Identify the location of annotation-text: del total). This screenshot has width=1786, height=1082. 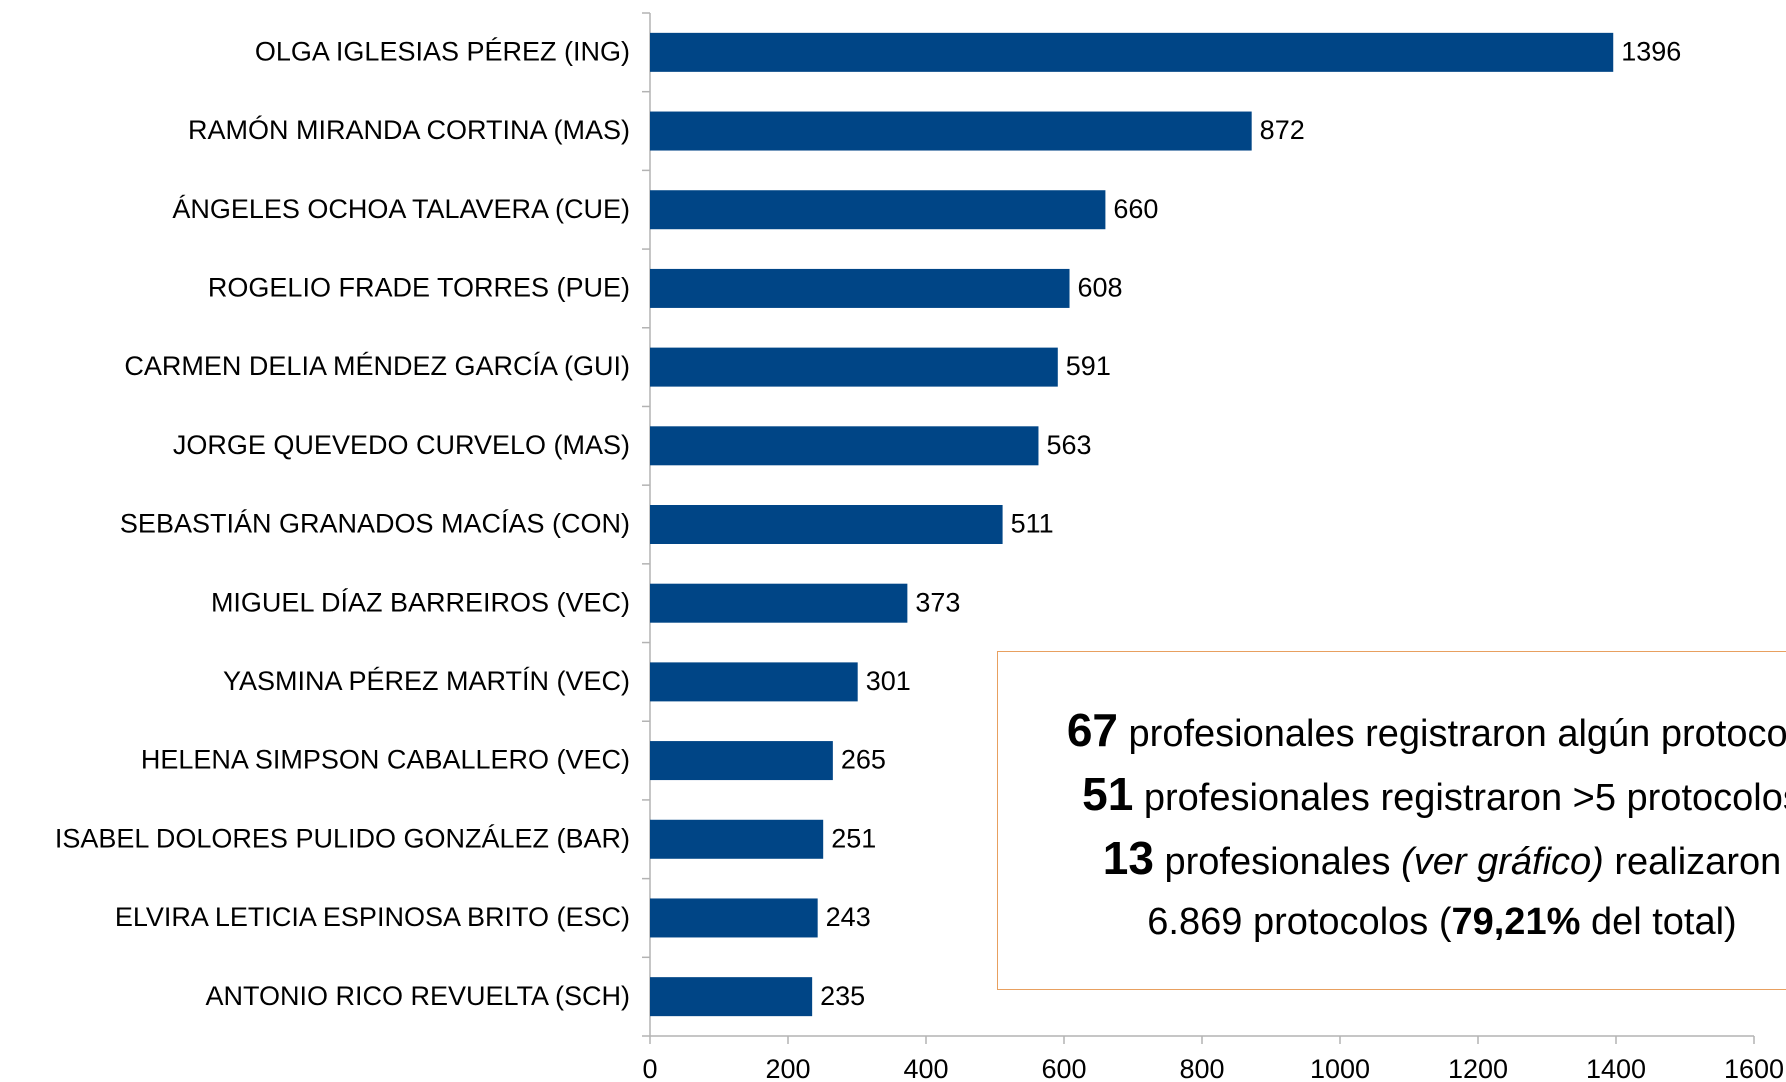
(1663, 922).